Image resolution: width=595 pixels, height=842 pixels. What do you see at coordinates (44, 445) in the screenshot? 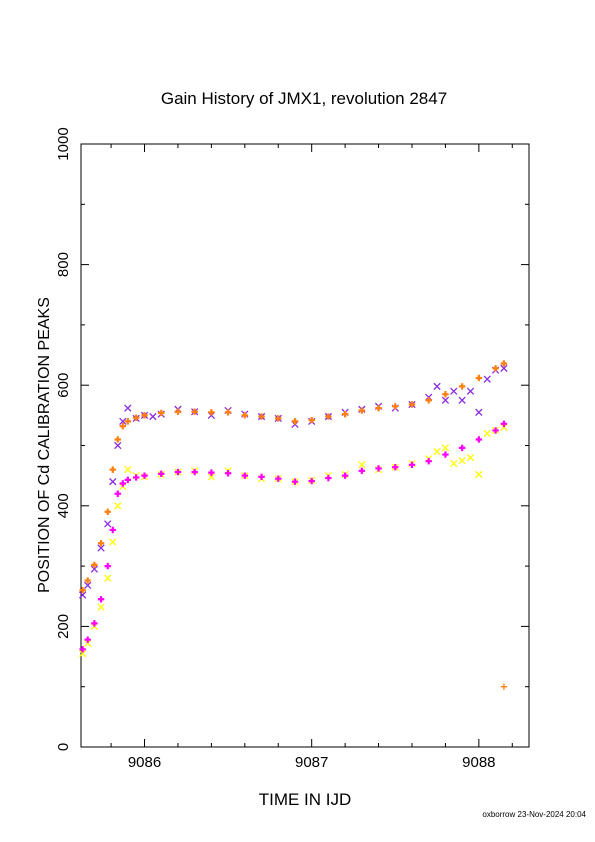
I see `y-axis-label: POSITION OF Cd CALIBRATION PEAKS` at bounding box center [44, 445].